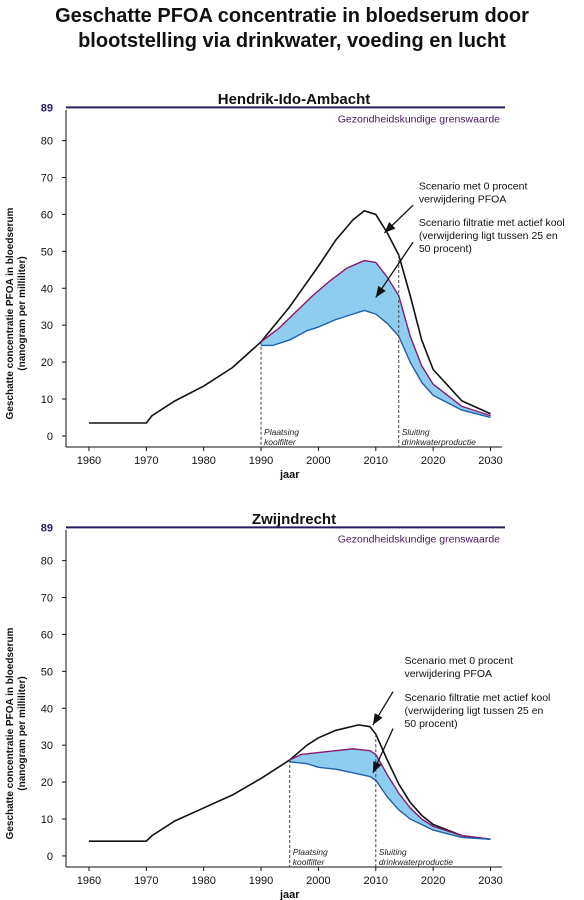  Describe the element at coordinates (294, 519) in the screenshot. I see `panel-title: Zwijndrecht` at that location.